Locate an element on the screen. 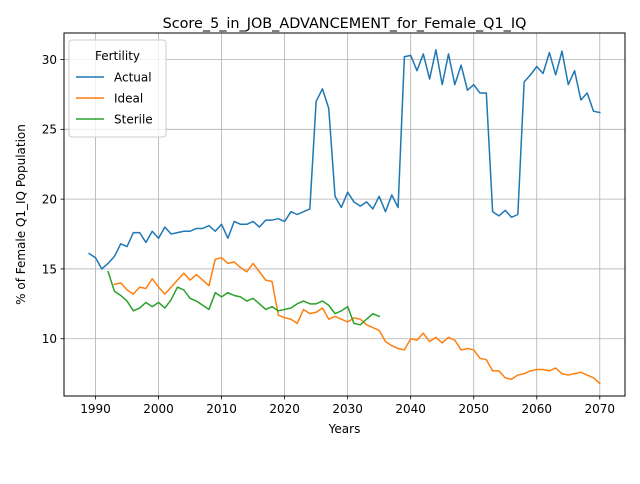 This screenshot has height=484, width=640. y-tick-label: 30 is located at coordinates (49, 60).